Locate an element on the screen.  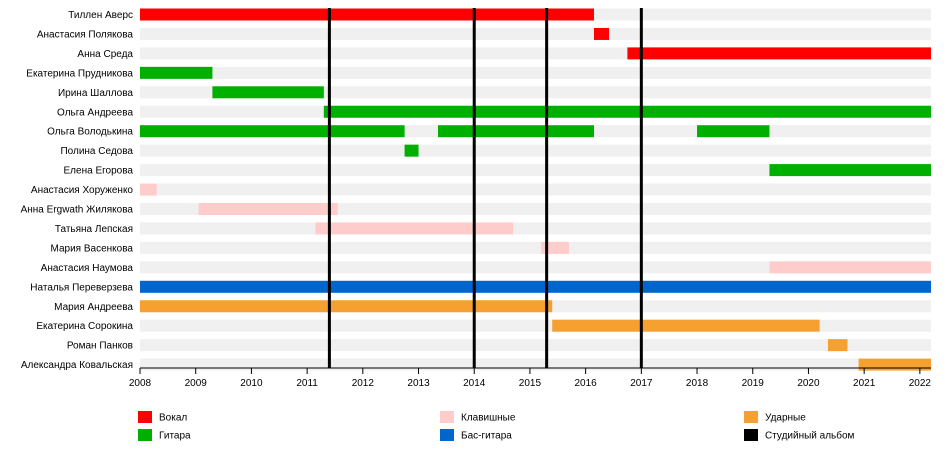
member-name: Анна Ergwath Жилякова is located at coordinates (77, 210).